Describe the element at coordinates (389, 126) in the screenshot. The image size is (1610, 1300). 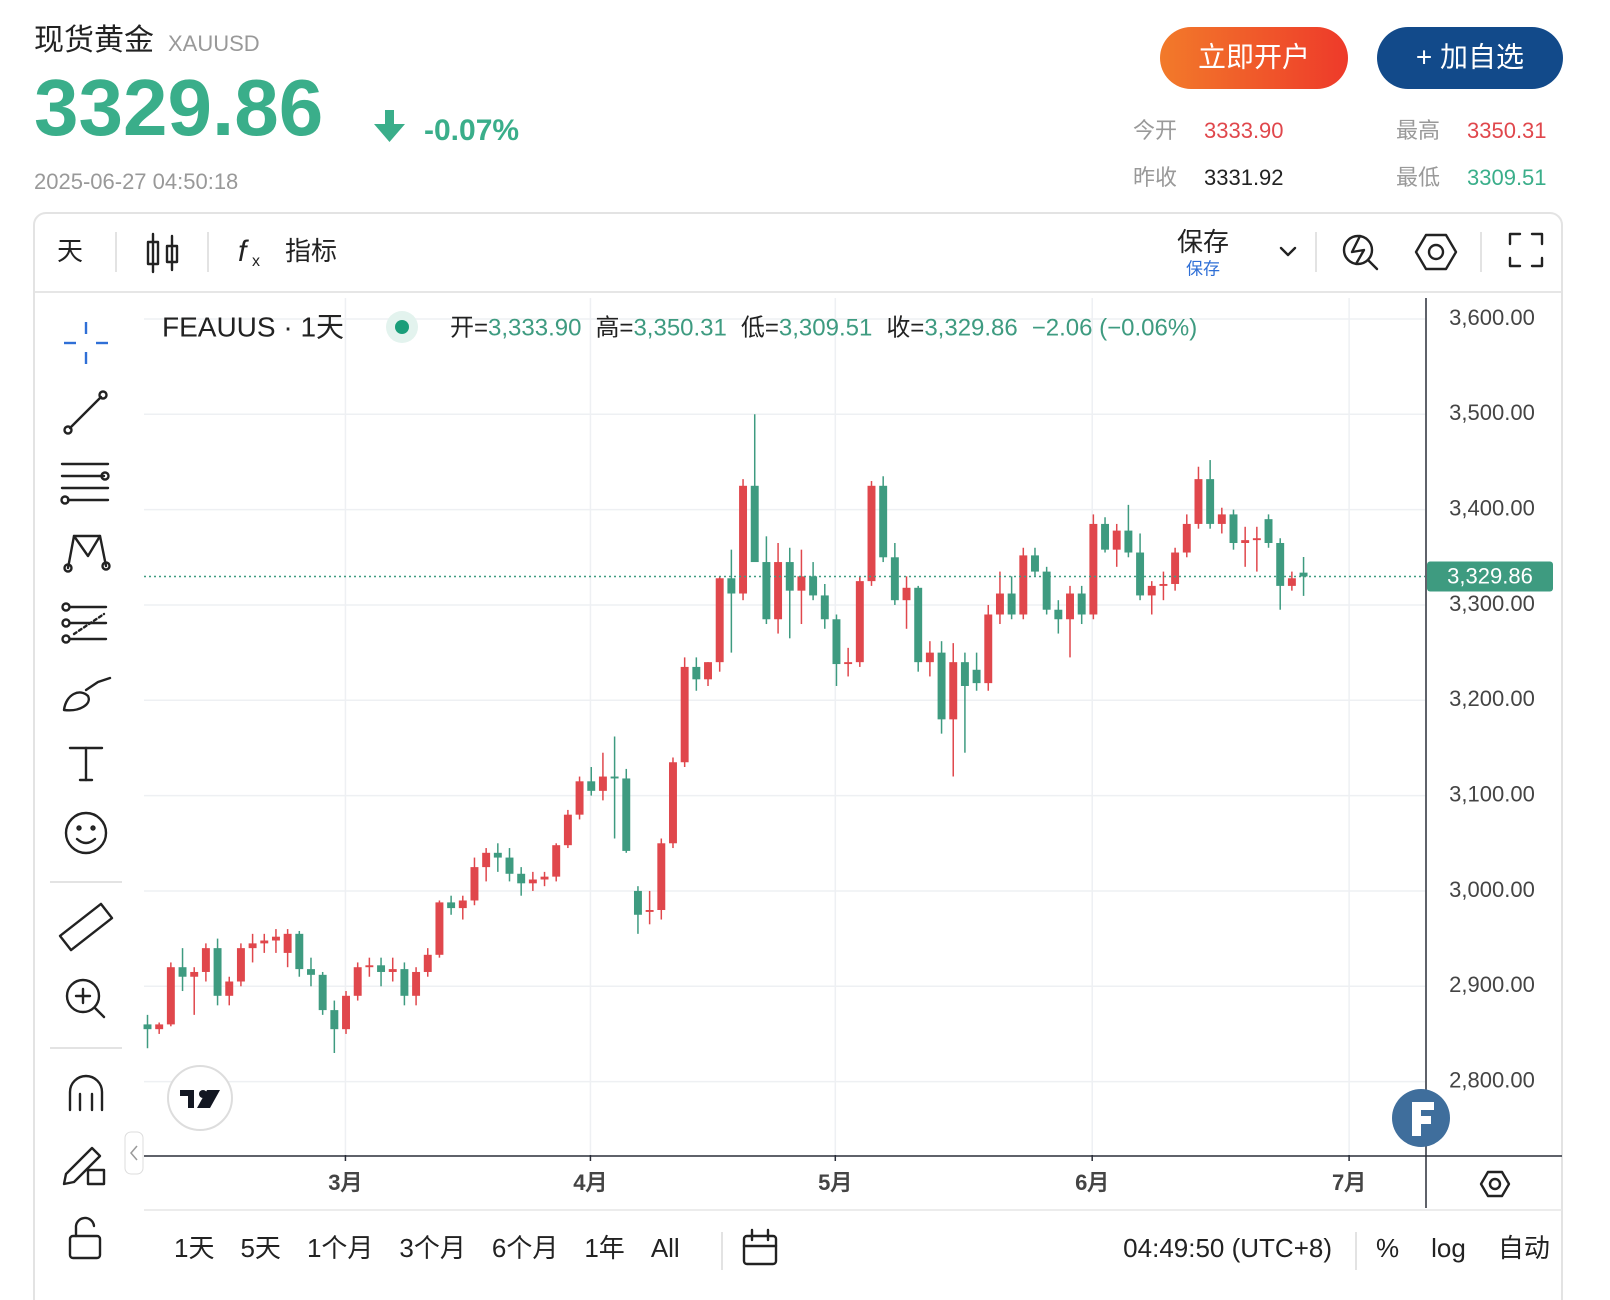
I see `down-arrow` at that location.